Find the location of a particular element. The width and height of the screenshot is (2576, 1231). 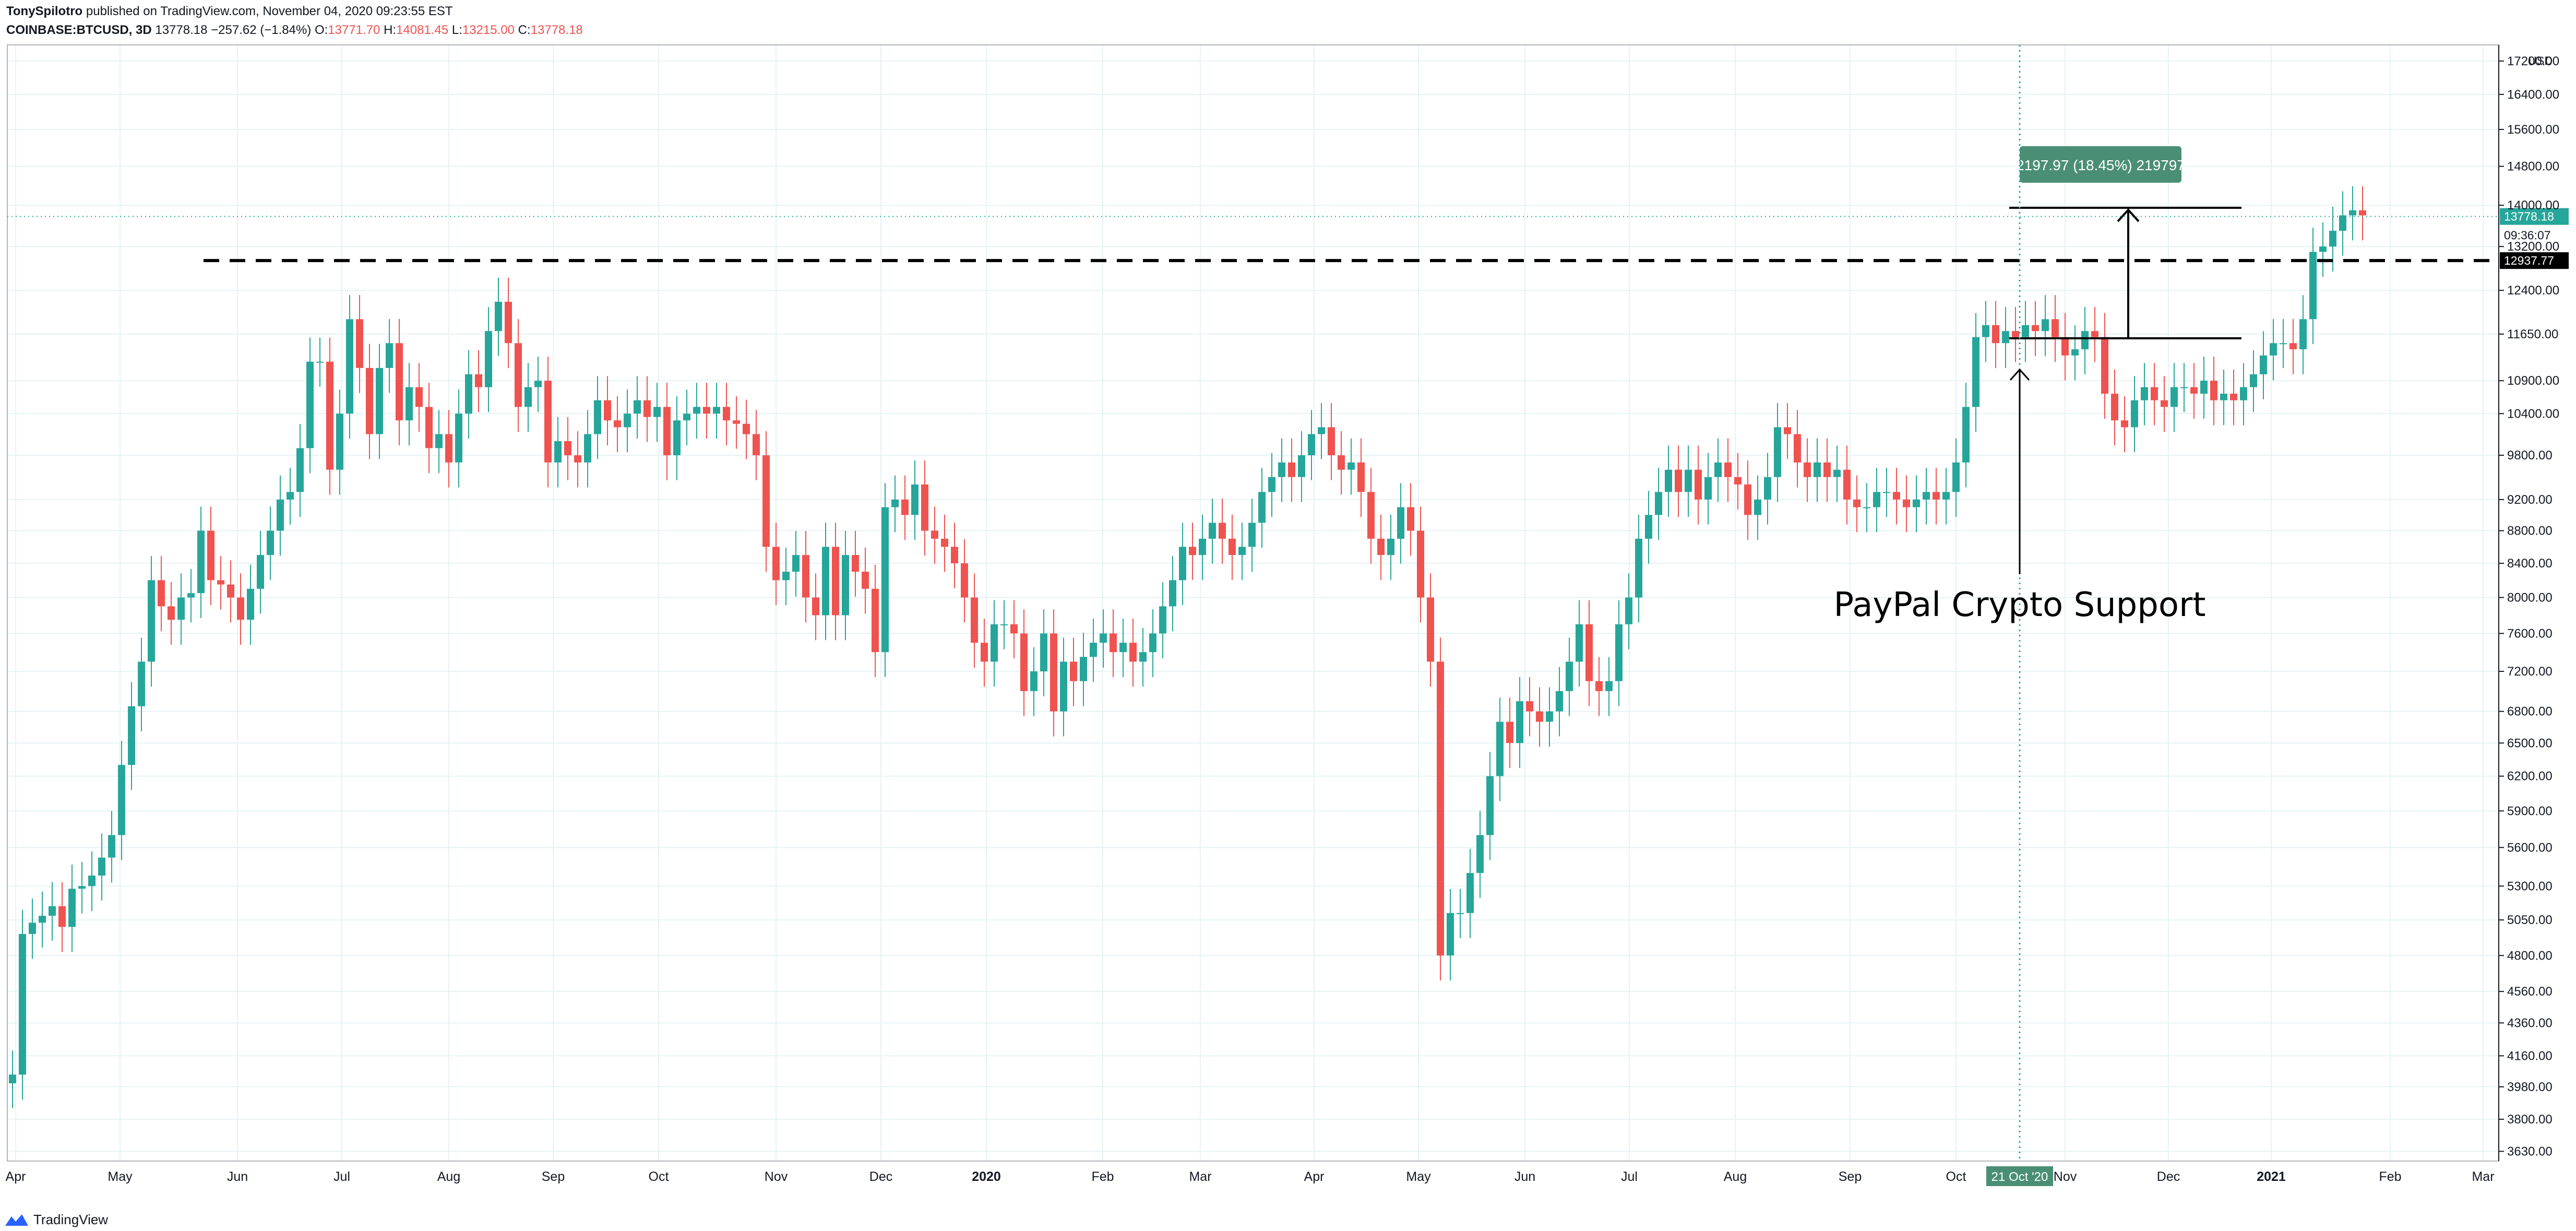

symbol-label: COINBASE:BTCUSD, 3D is located at coordinates (79, 30).